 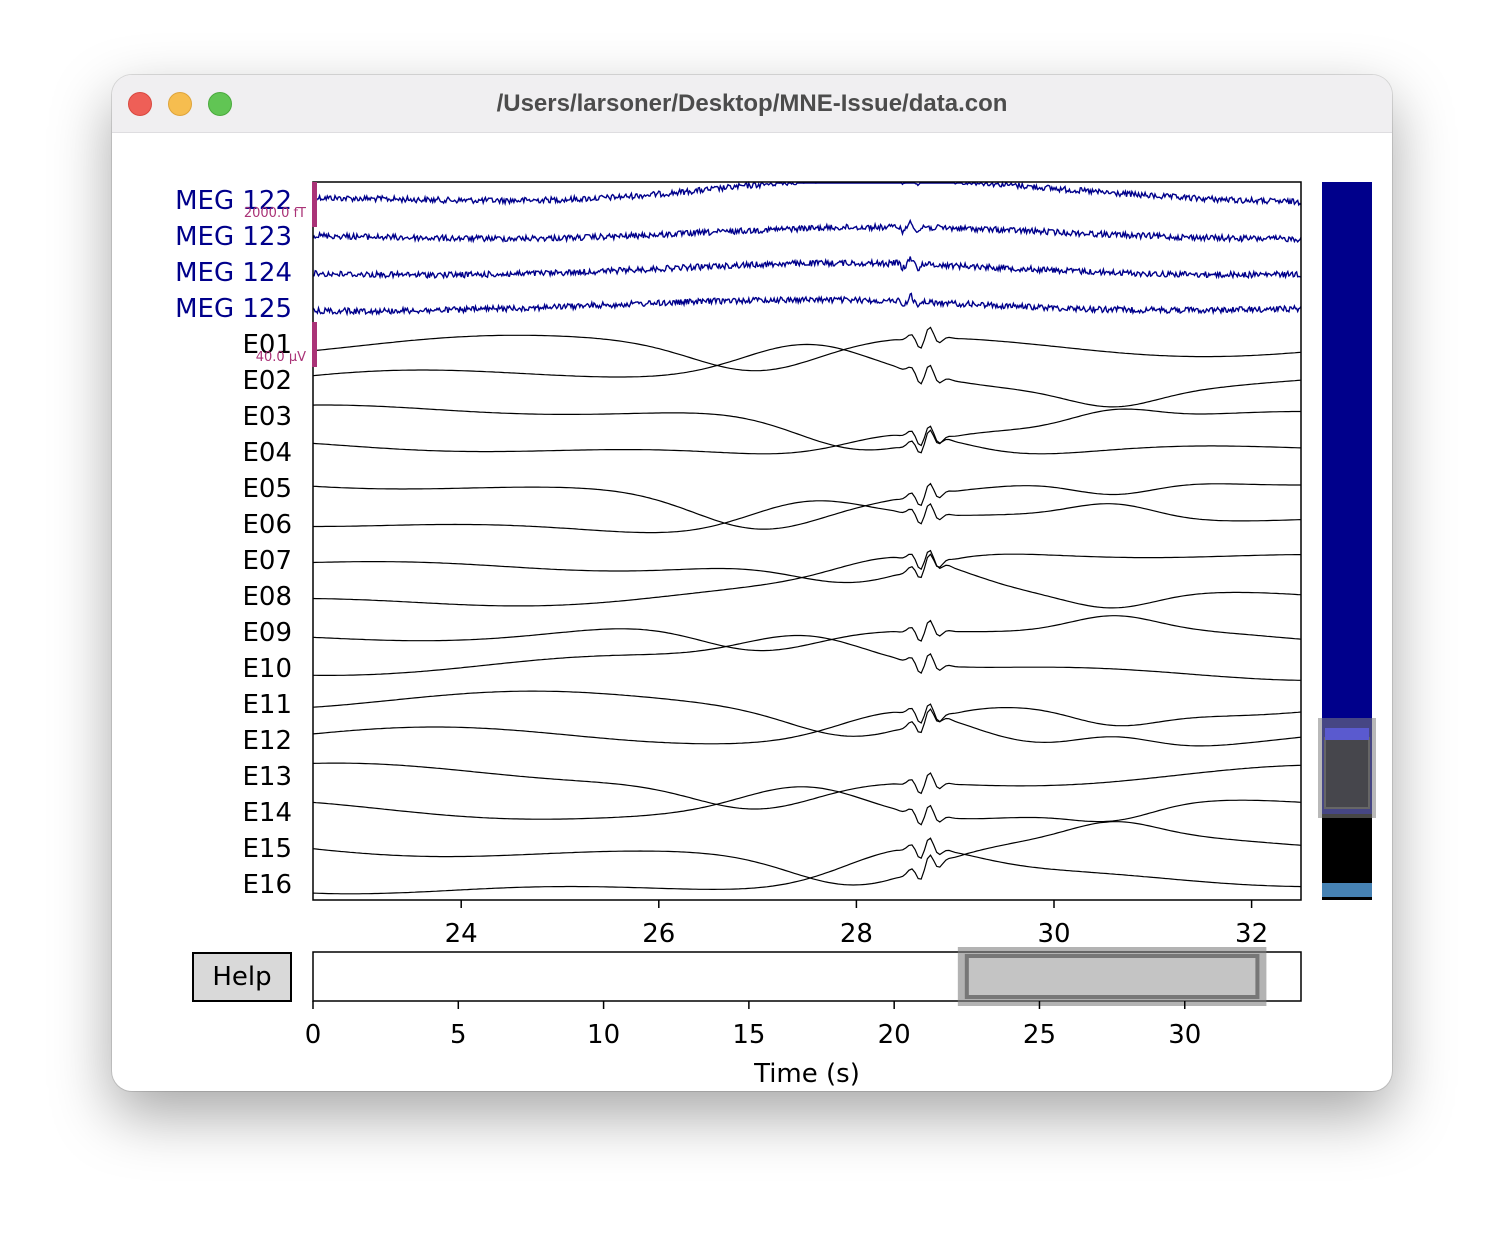 I want to click on channel-label-e15: E15, so click(x=267, y=849).